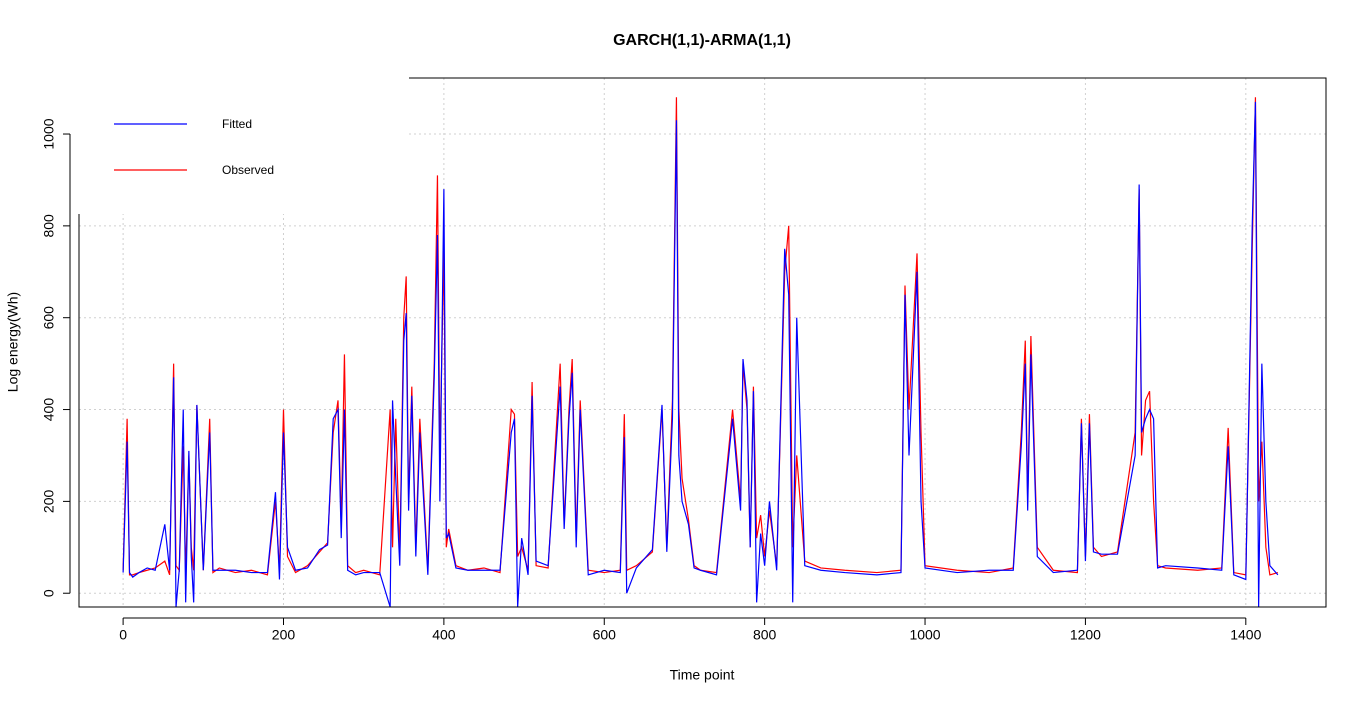 The width and height of the screenshot is (1366, 705). Describe the element at coordinates (49, 226) in the screenshot. I see `y-tick-label: 800` at that location.